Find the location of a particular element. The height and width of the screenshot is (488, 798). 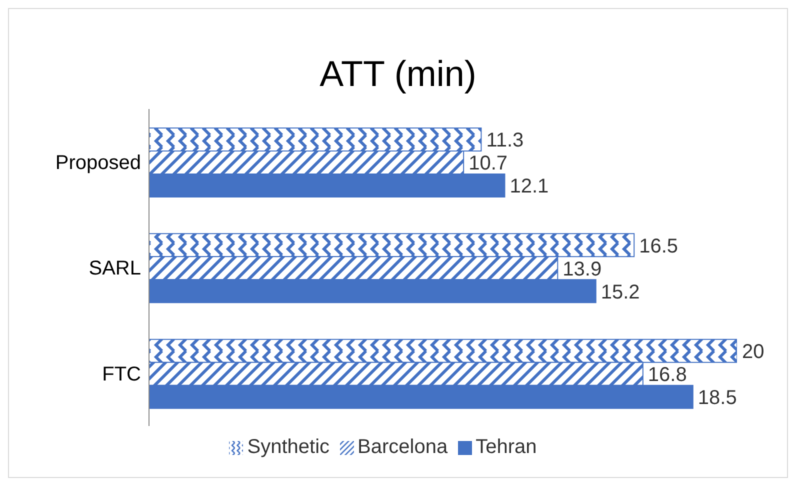

legend-label: Tehran is located at coordinates (506, 447).